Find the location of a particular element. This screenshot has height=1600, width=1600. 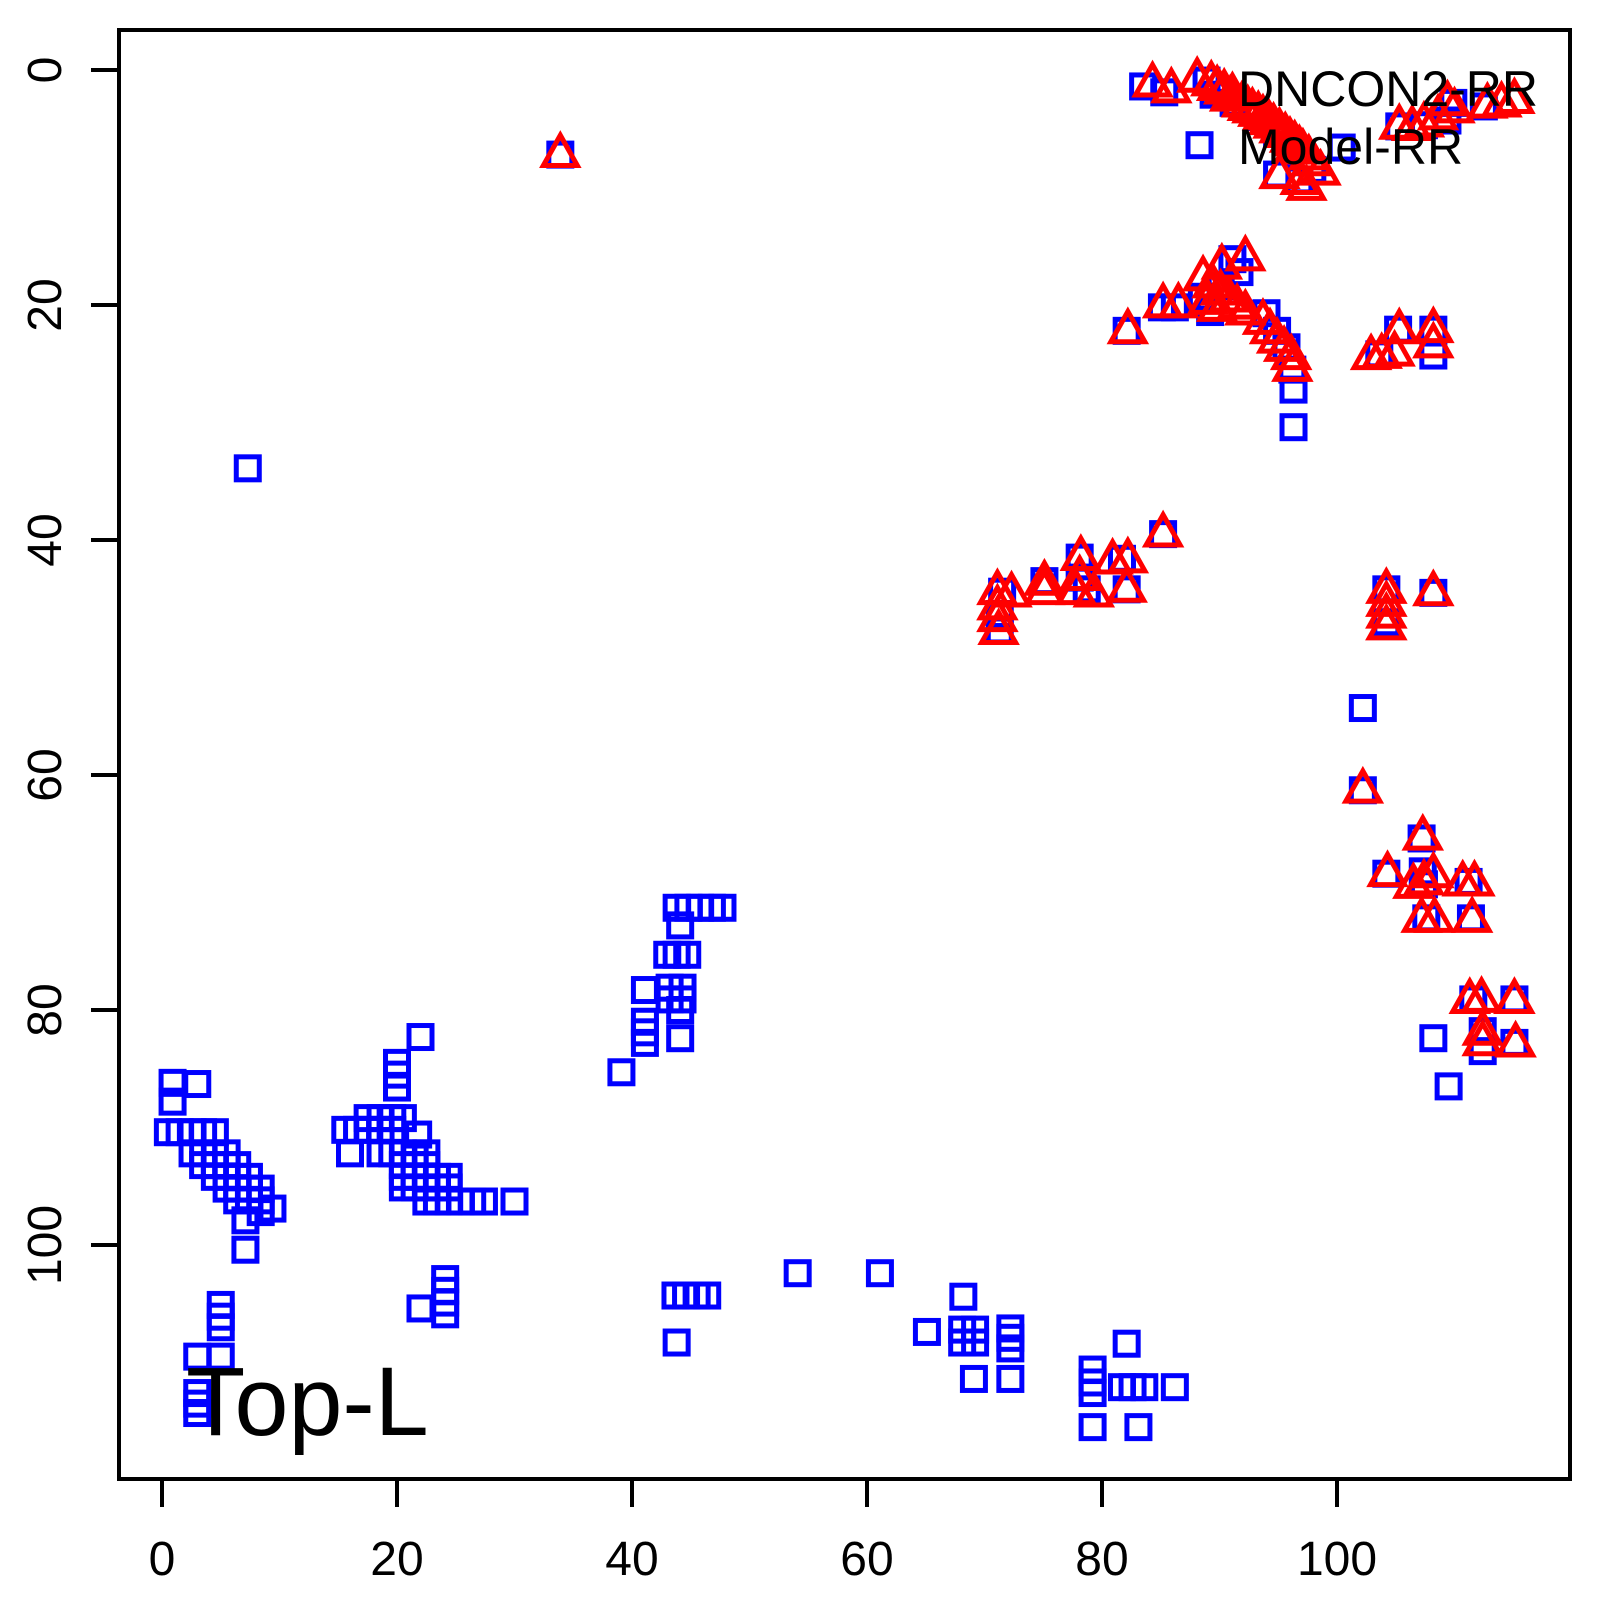

x-tick-label: 40 is located at coordinates (631, 1559).